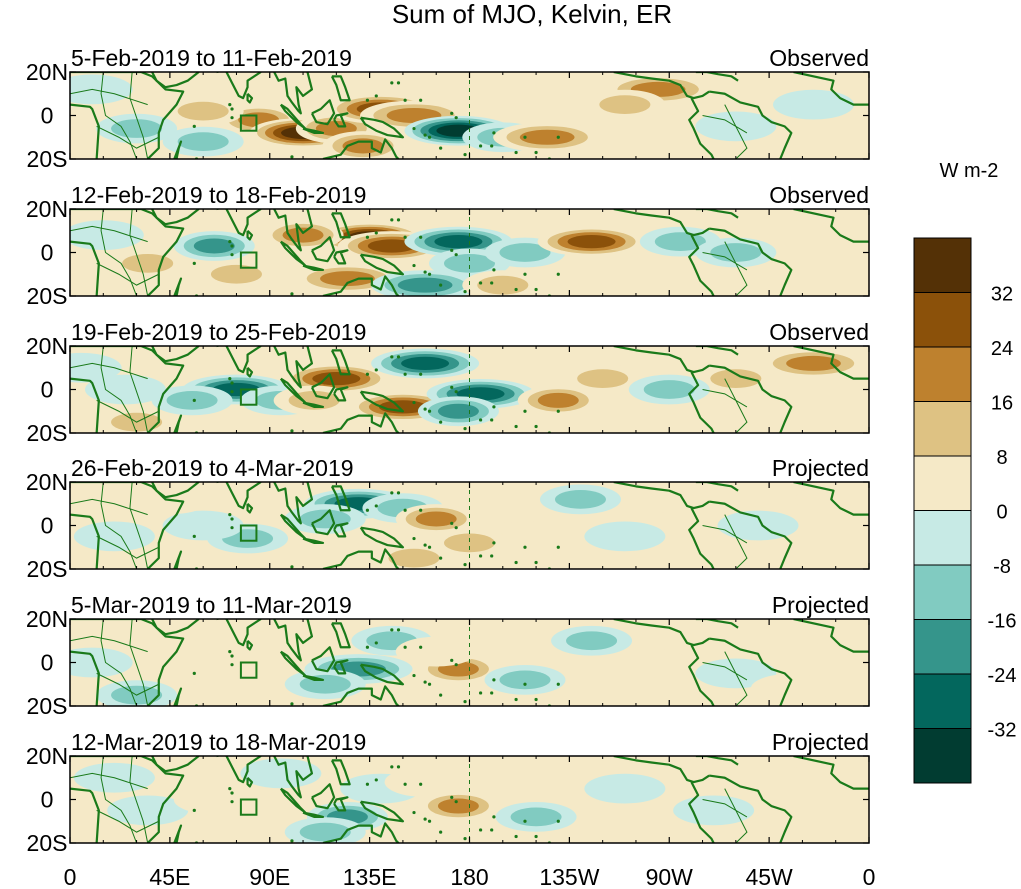 Image resolution: width=1021 pixels, height=889 pixels. I want to click on colorbar-label: -8, so click(1002, 567).